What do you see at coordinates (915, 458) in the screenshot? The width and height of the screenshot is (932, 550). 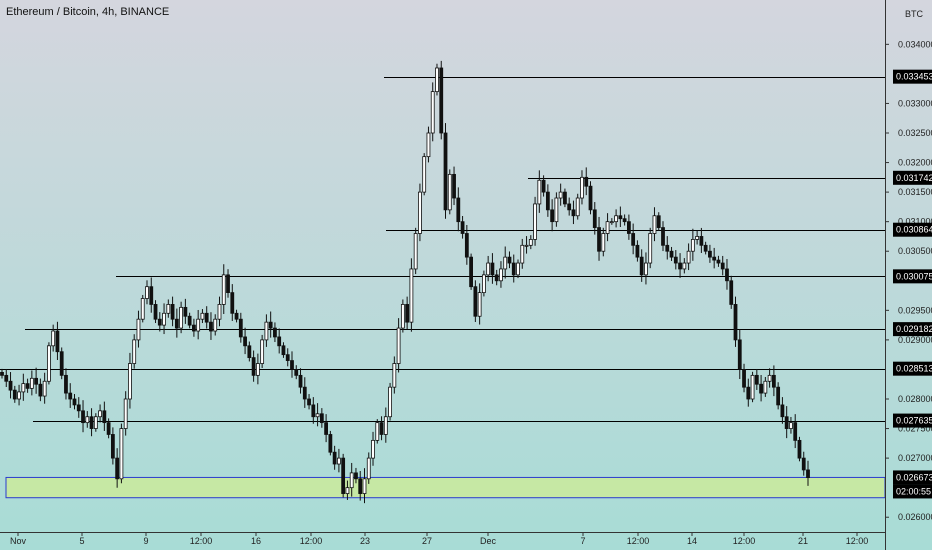 I see `y-tick-label: 0.027000` at bounding box center [915, 458].